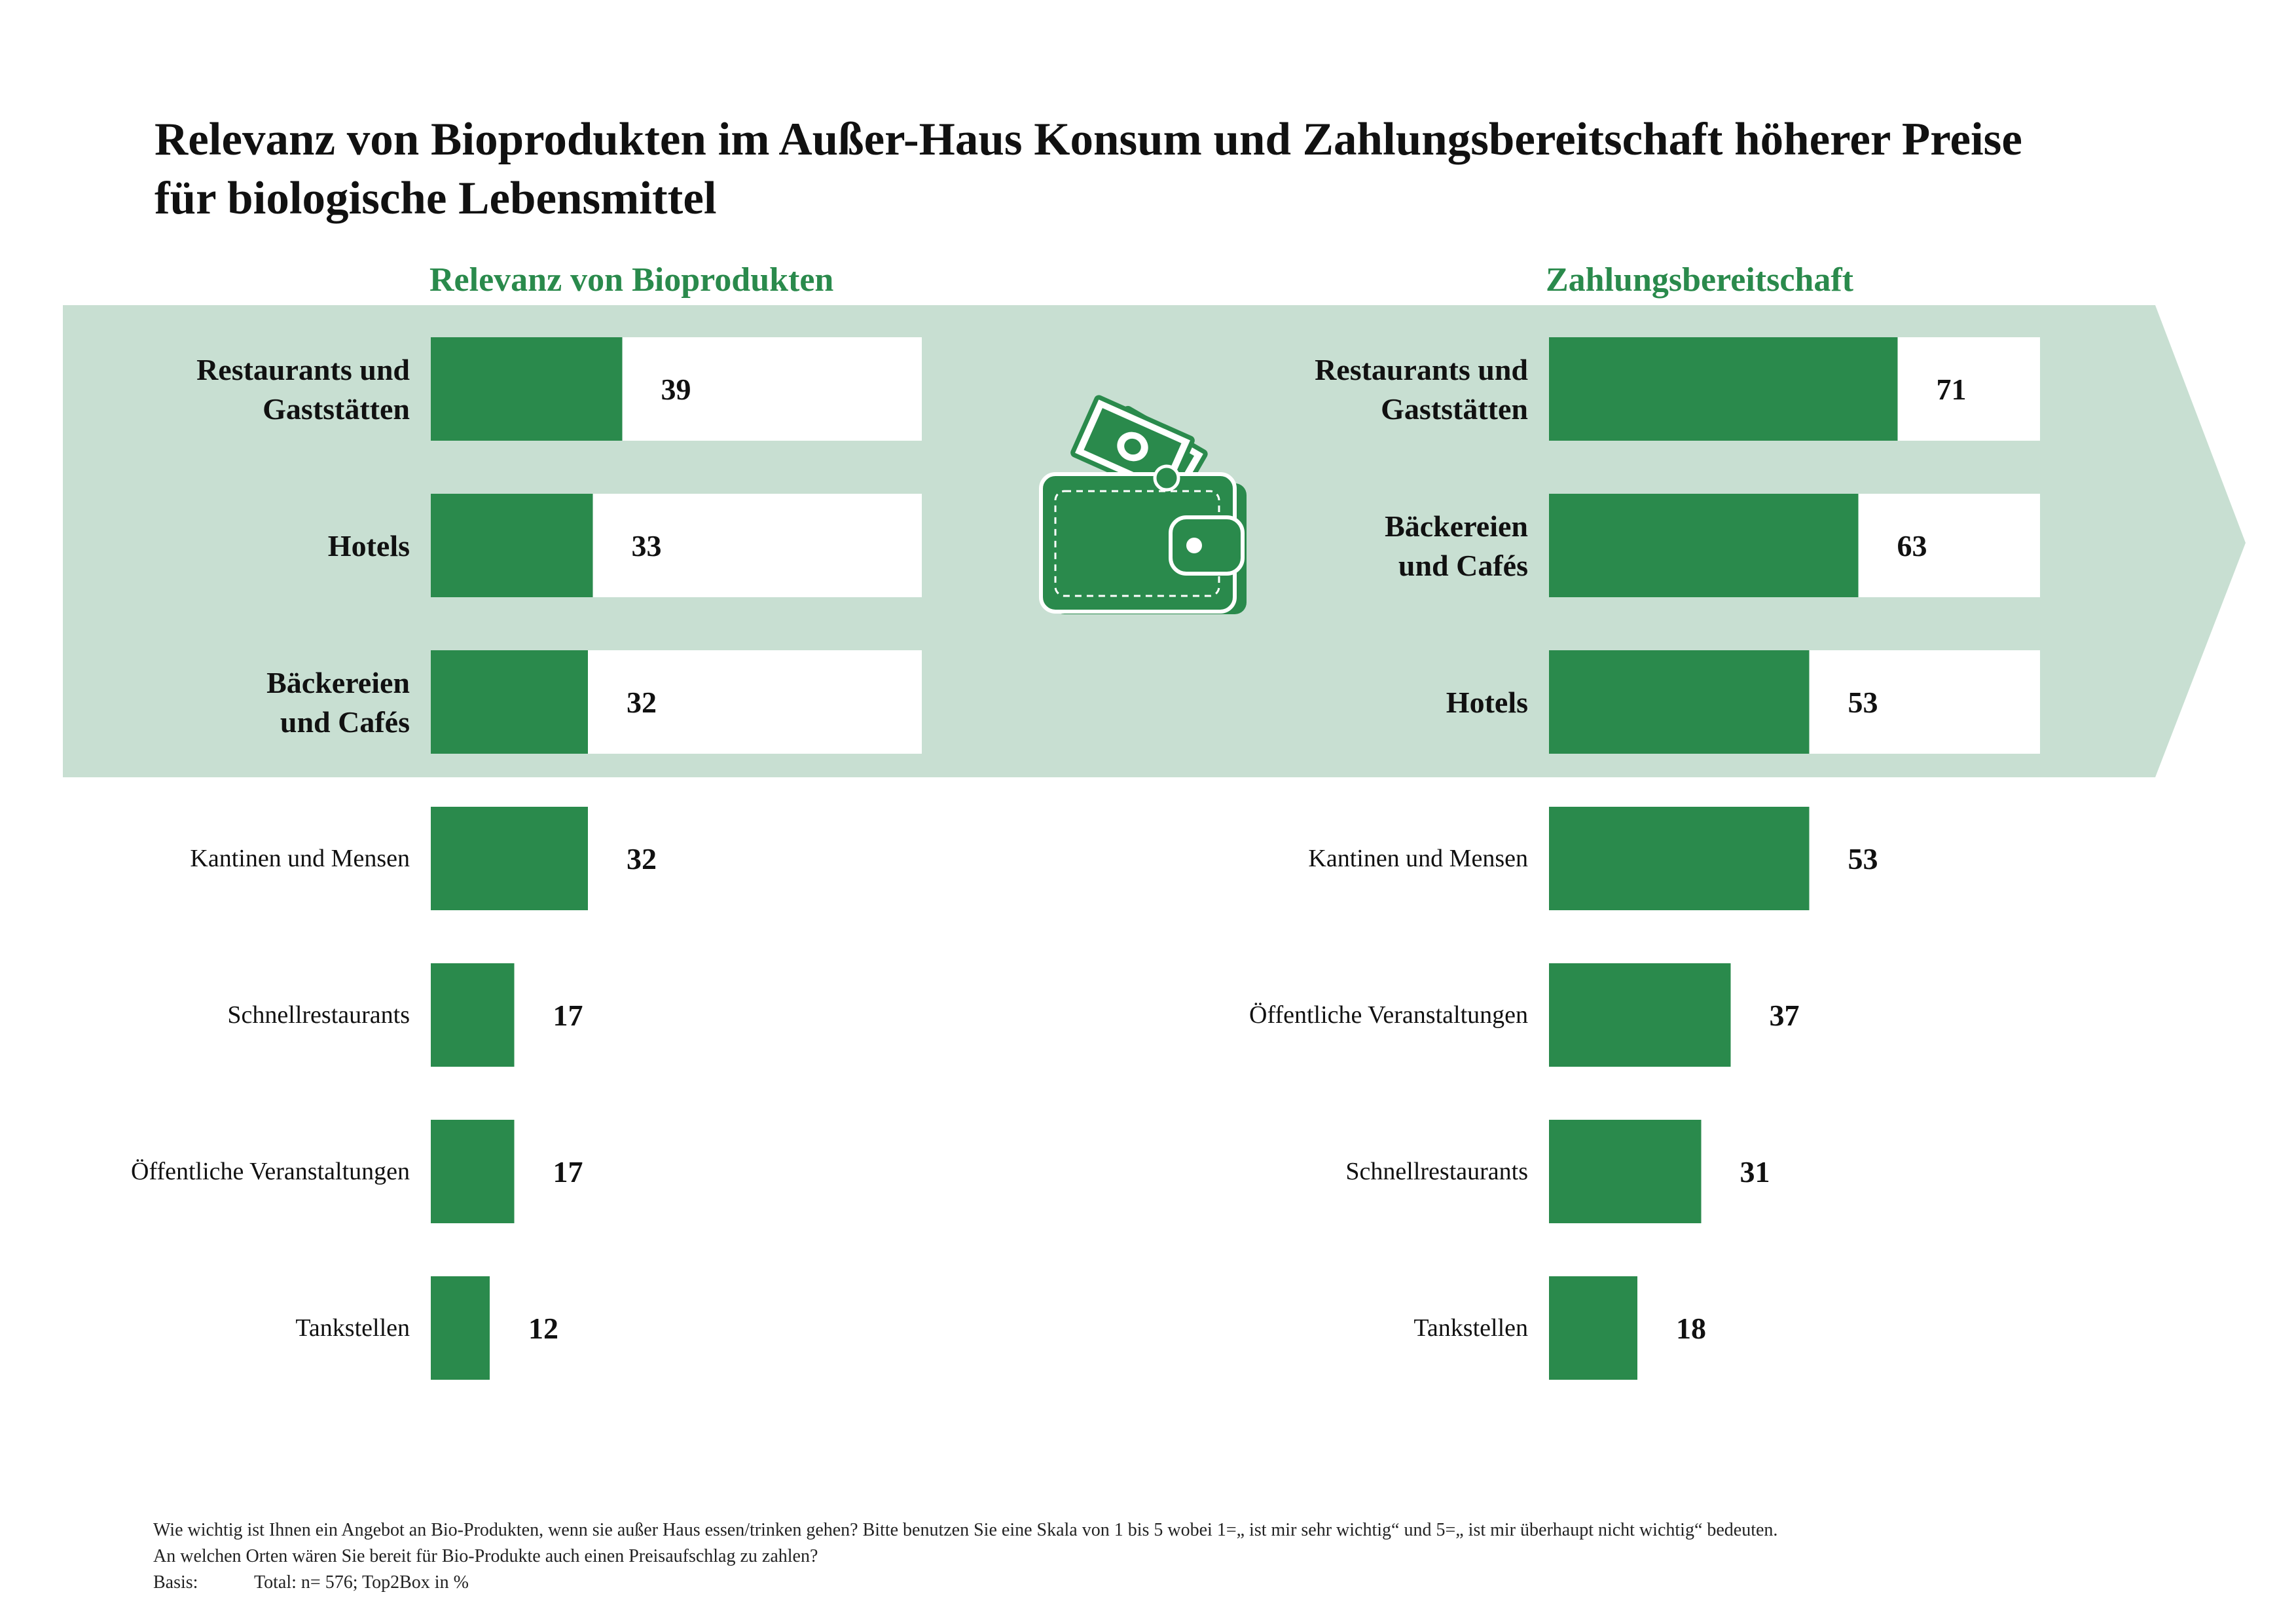 This screenshot has height=1624, width=2296. Describe the element at coordinates (345, 722) in the screenshot. I see `left-category-label: und Cafés` at that location.